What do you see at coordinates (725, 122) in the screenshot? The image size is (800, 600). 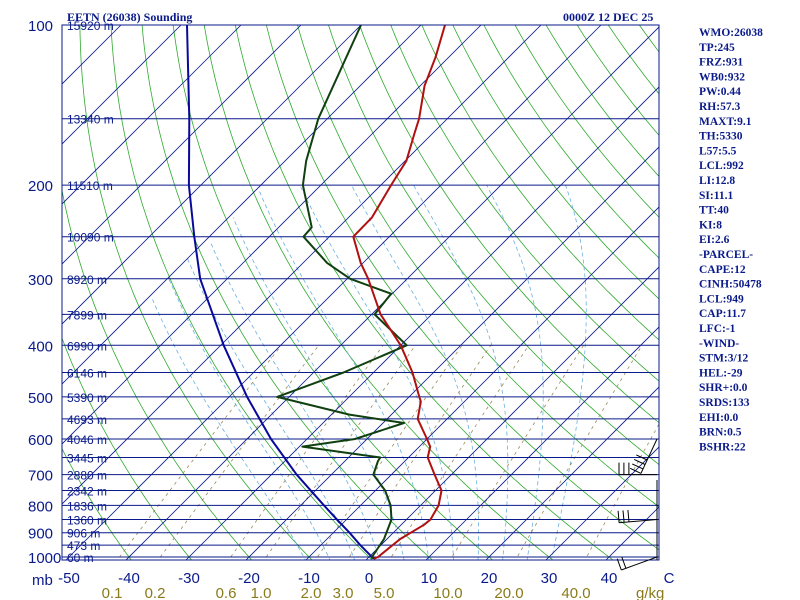 I see `index-value: MAXT:9.1` at bounding box center [725, 122].